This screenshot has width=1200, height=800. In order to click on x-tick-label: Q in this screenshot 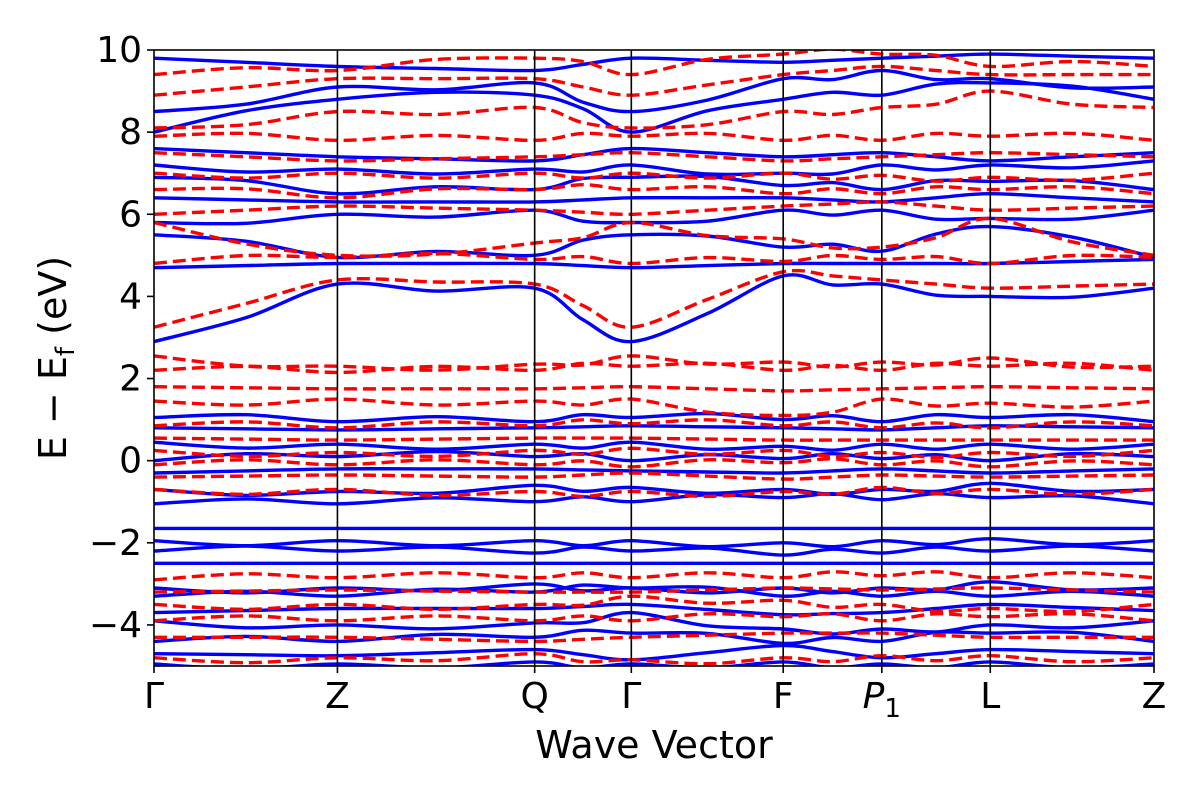, I will do `click(534, 696)`.